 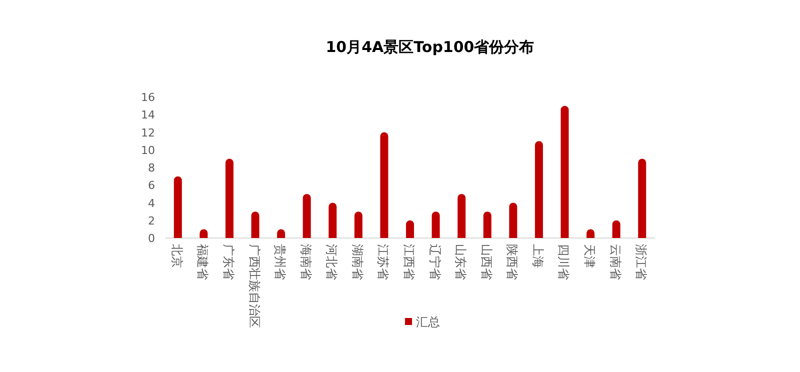 I want to click on y-tick-label: 2, so click(x=151, y=221).